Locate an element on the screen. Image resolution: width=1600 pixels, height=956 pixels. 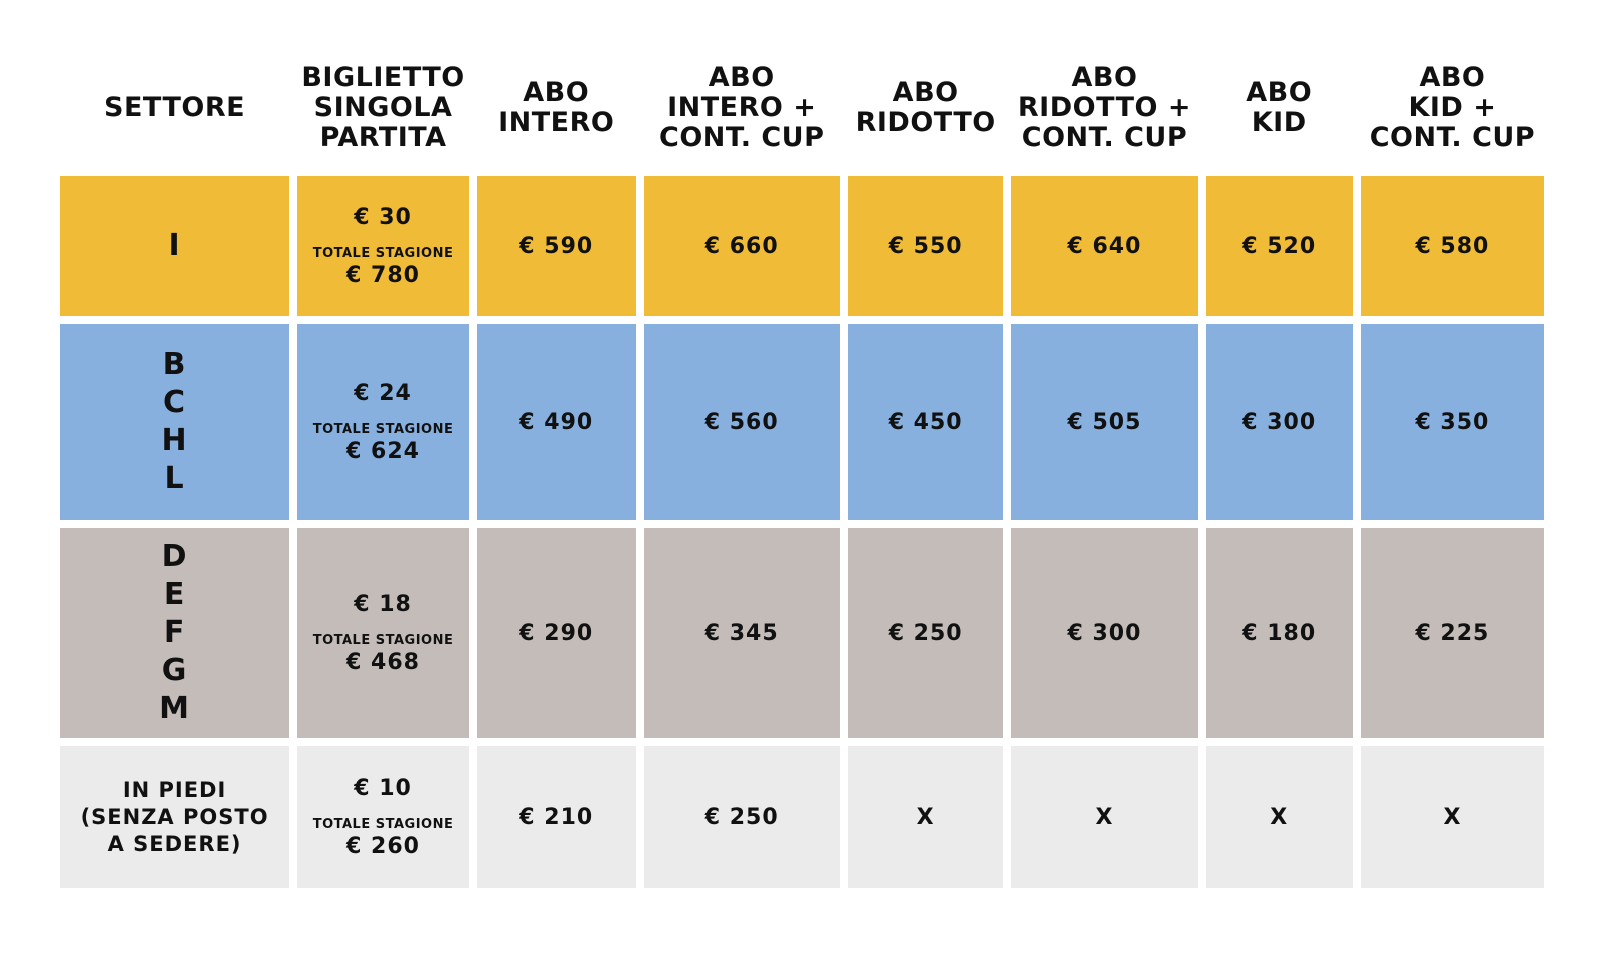
single-ticket-price: € 30 is located at coordinates (383, 217).